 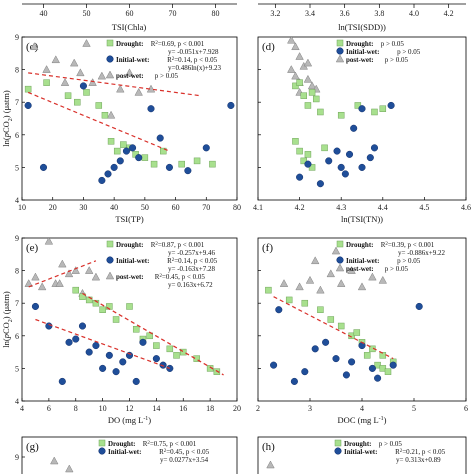 I want to click on top-tick-label: 80, so click(x=216, y=13).